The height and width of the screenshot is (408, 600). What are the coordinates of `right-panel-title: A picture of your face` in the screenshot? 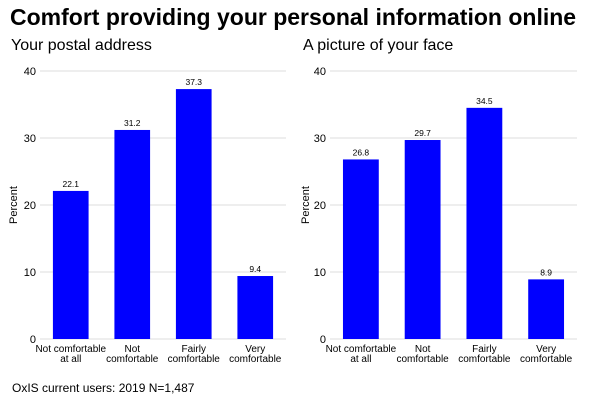 It's located at (378, 45).